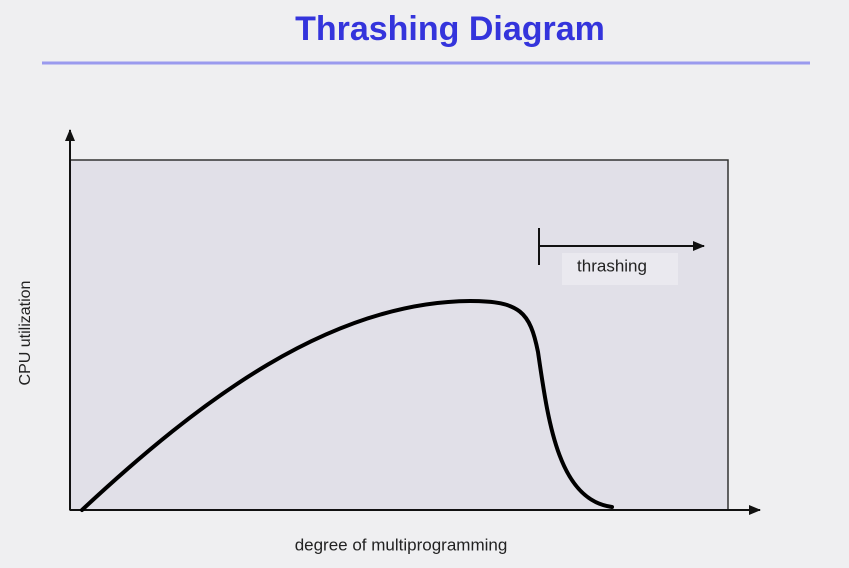 This screenshot has height=568, width=849. I want to click on annotation: thrashing, so click(612, 265).